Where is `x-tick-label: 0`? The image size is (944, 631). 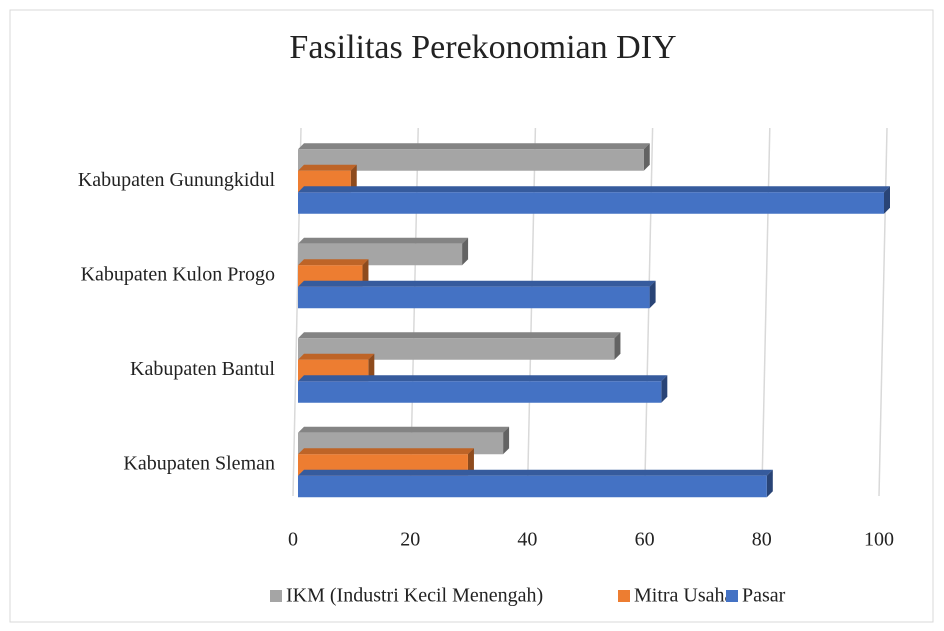
x-tick-label: 0 is located at coordinates (293, 540).